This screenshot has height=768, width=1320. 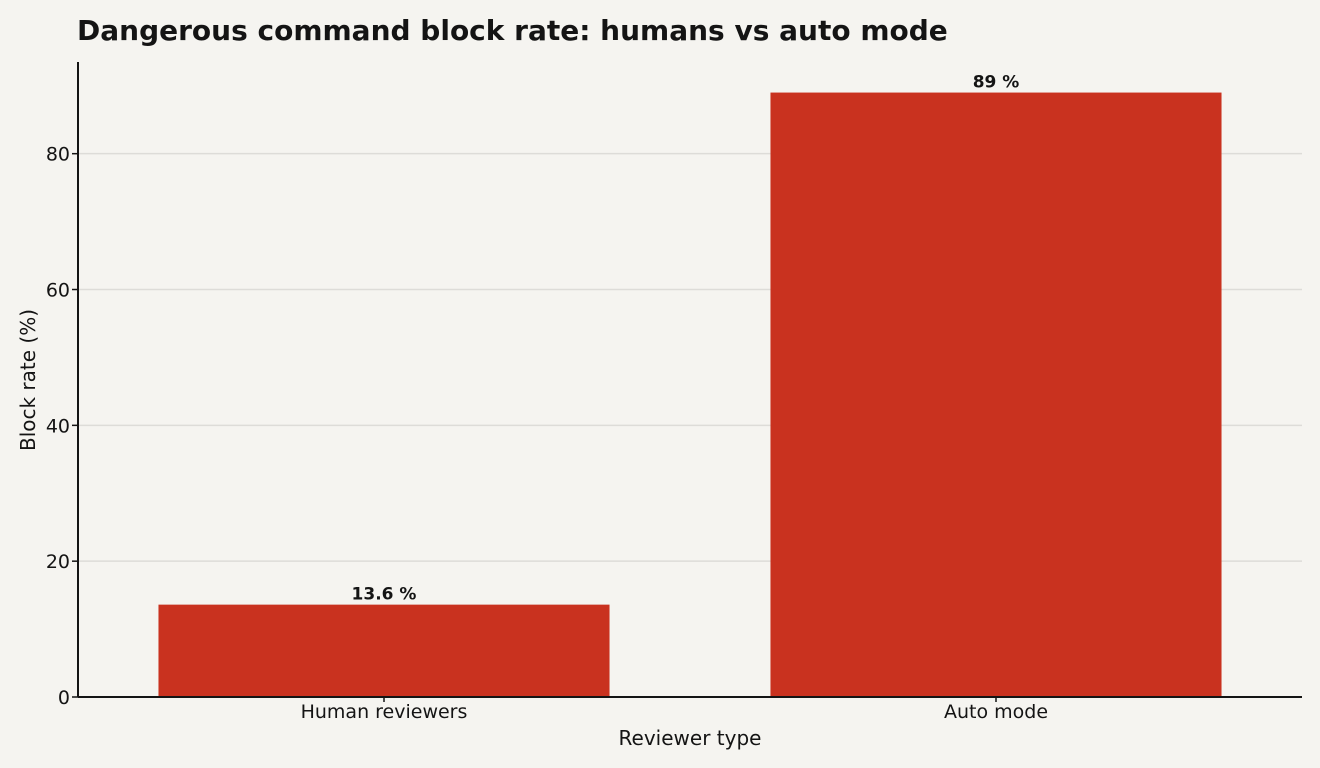 What do you see at coordinates (64, 698) in the screenshot?
I see `y-tick-label: 0` at bounding box center [64, 698].